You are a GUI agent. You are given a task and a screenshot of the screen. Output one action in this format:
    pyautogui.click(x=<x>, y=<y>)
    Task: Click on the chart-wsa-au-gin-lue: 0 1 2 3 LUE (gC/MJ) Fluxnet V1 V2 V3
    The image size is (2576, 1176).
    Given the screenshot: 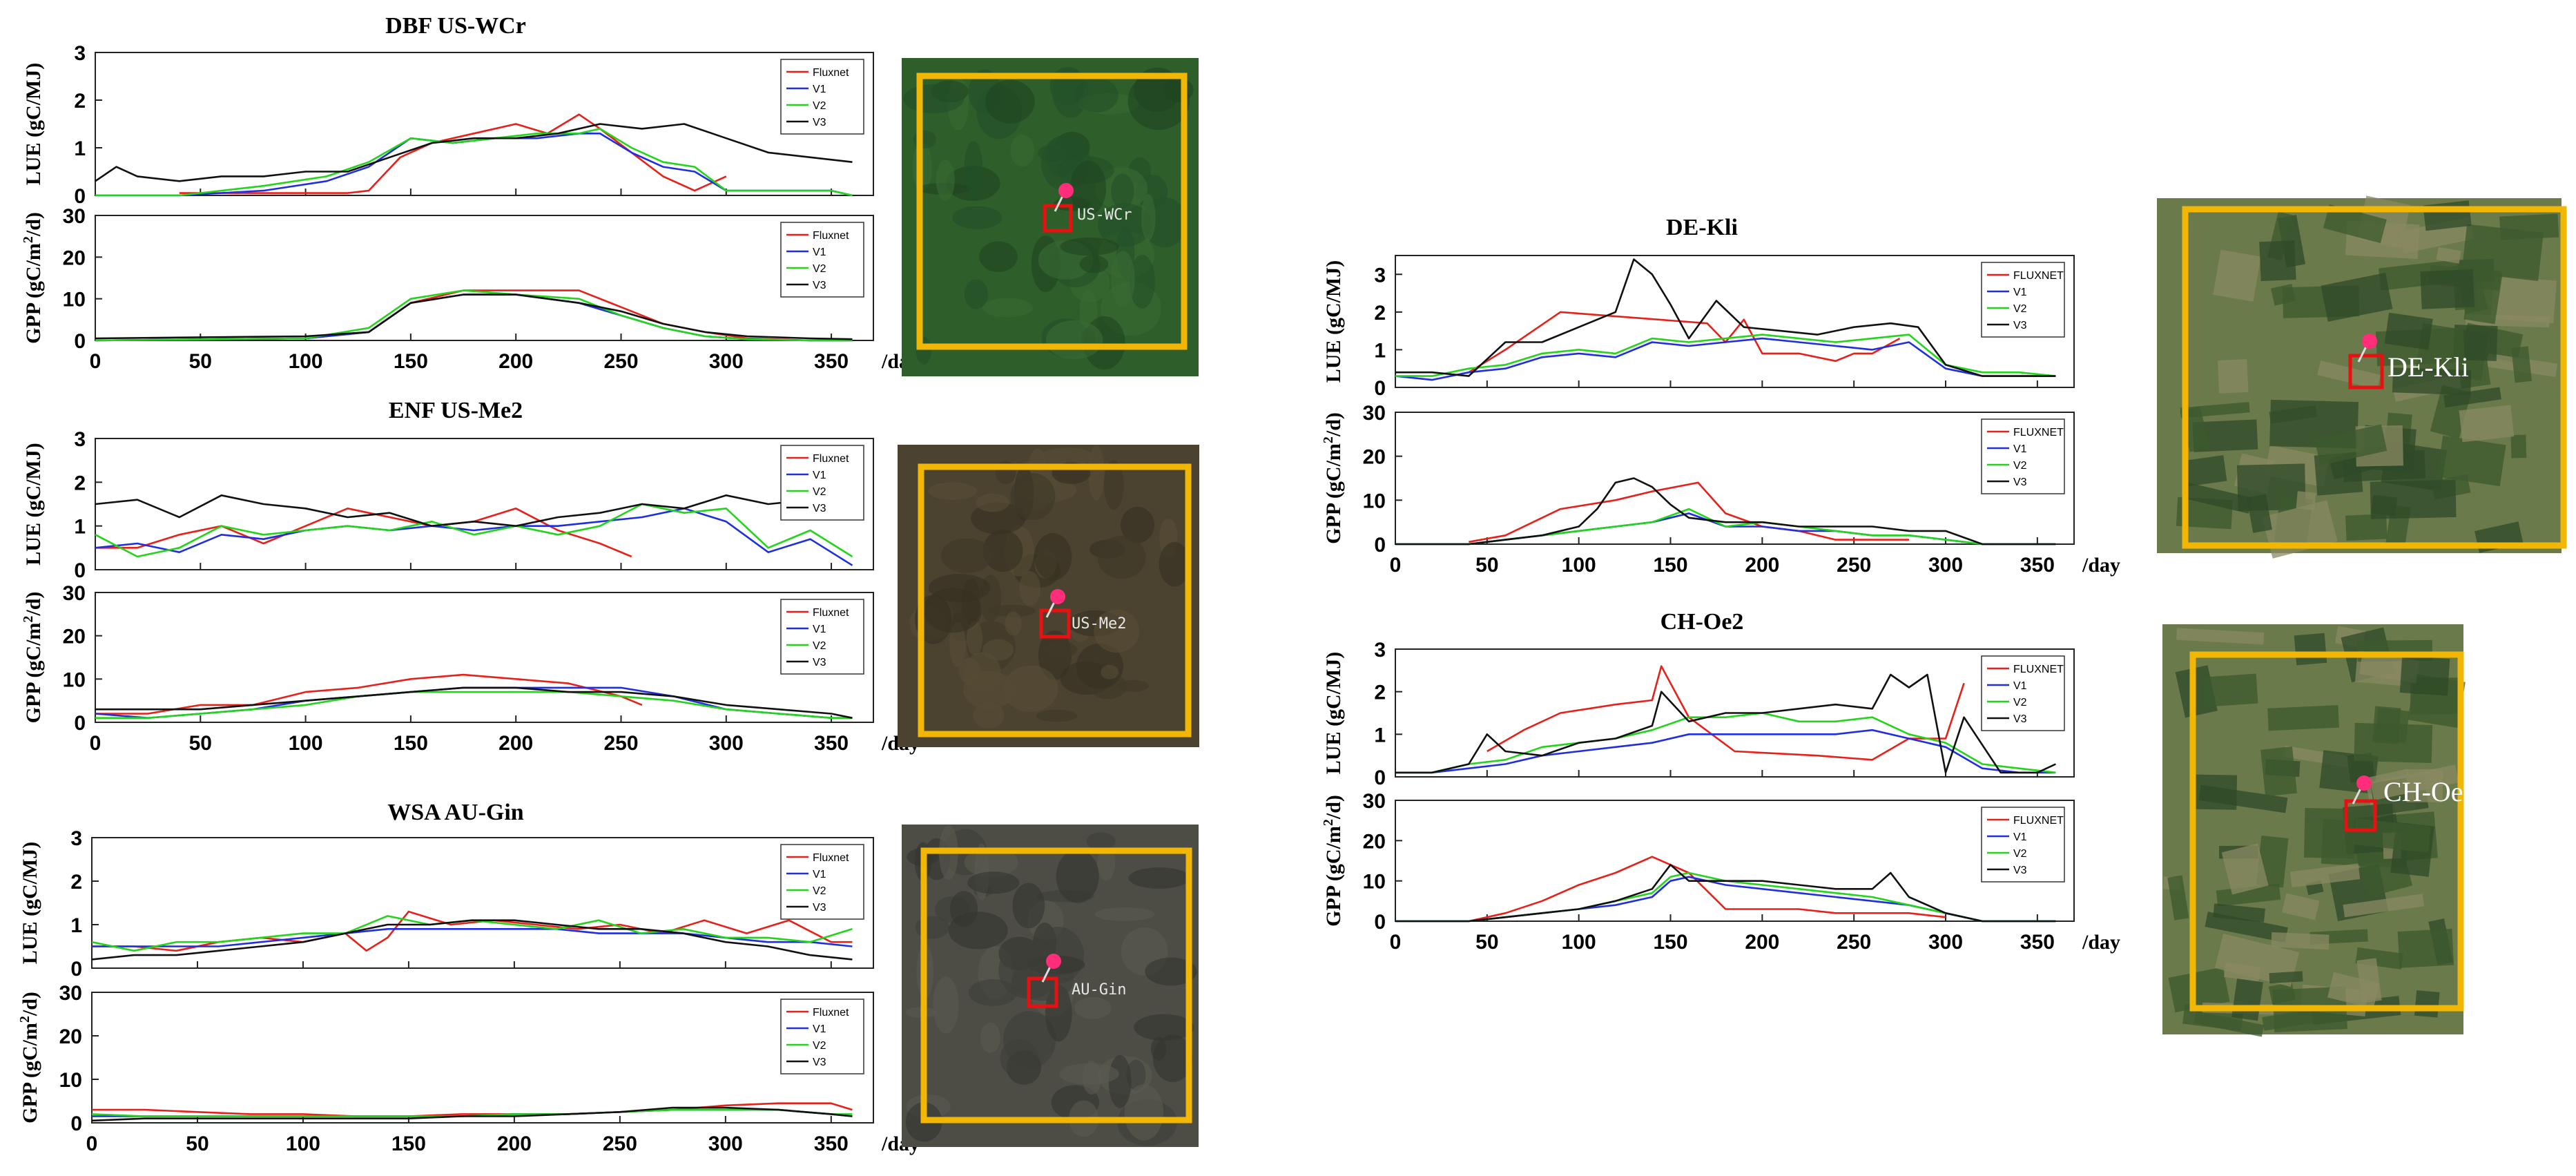 What is the action you would take?
    pyautogui.click(x=447, y=904)
    